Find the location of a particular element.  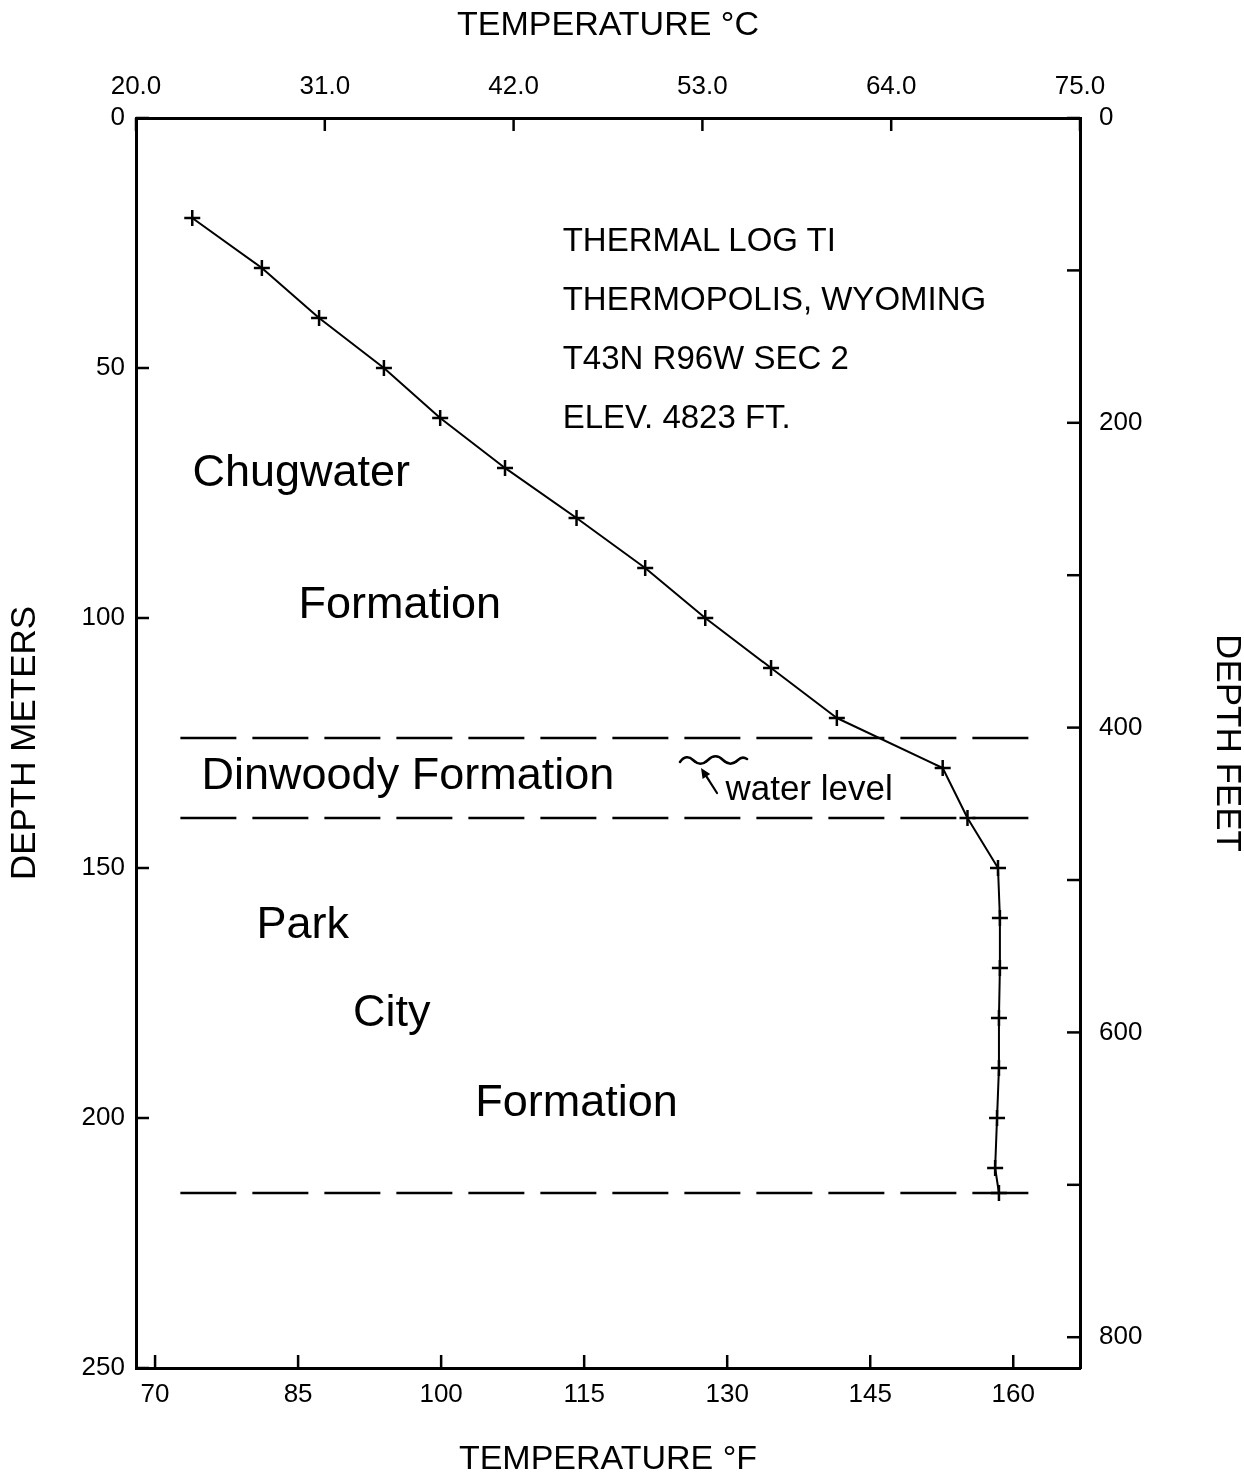

annotation: T43N R96W SEC 2 is located at coordinates (705, 357).